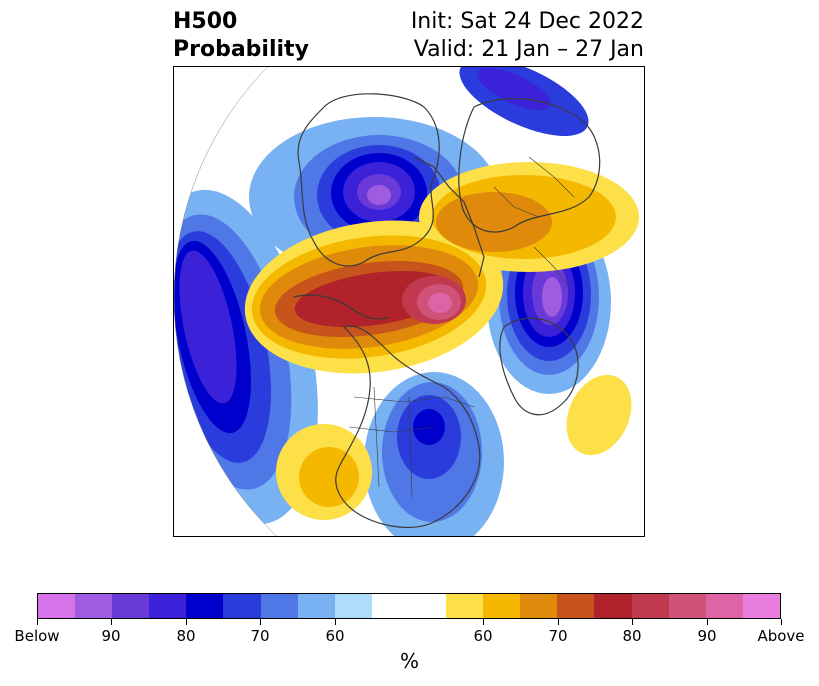  Describe the element at coordinates (781, 636) in the screenshot. I see `colorbar-tick-label: Above` at that location.